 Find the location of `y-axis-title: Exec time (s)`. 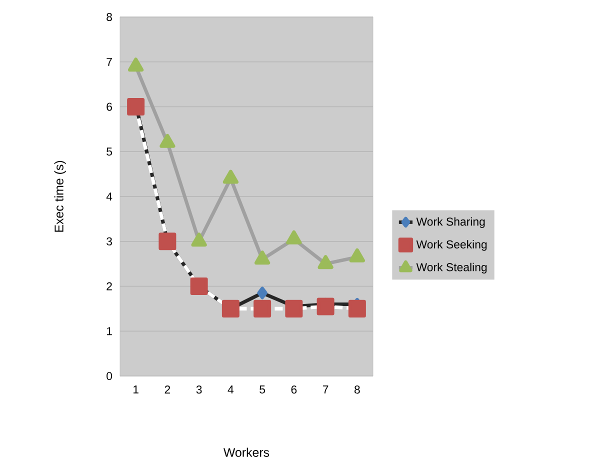

y-axis-title: Exec time (s) is located at coordinates (60, 196).